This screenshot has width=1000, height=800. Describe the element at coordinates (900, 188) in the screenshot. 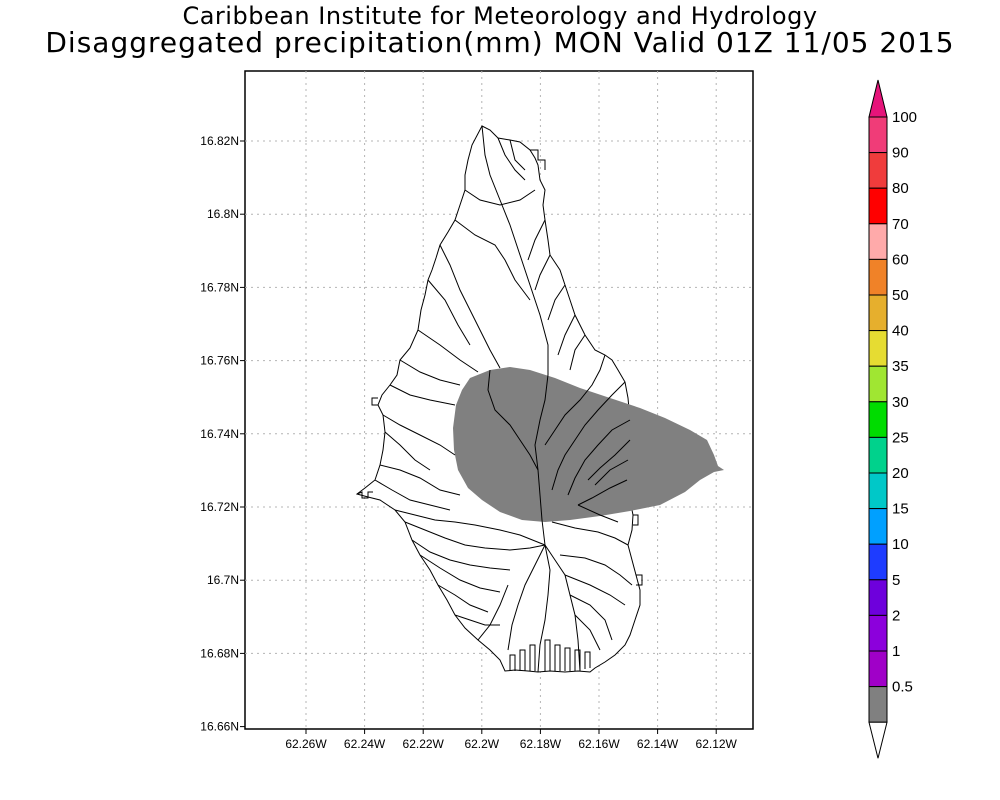

I see `colorbar-label: 80` at that location.